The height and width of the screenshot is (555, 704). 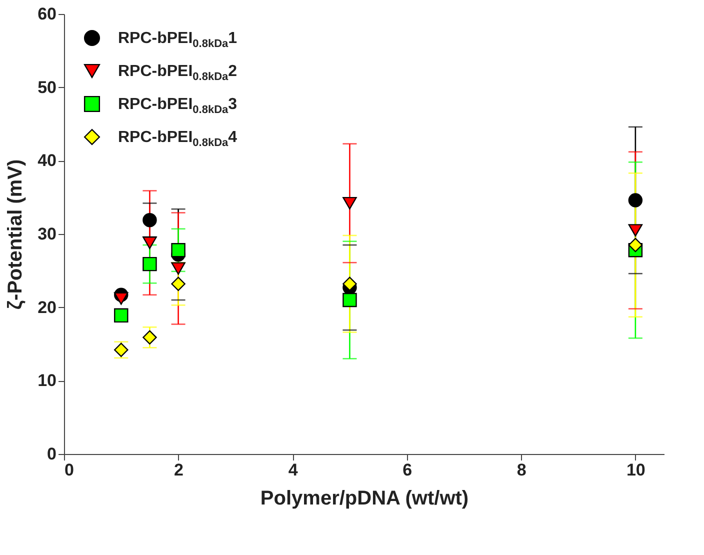 I want to click on y-tick-label: 20, so click(x=47, y=307).